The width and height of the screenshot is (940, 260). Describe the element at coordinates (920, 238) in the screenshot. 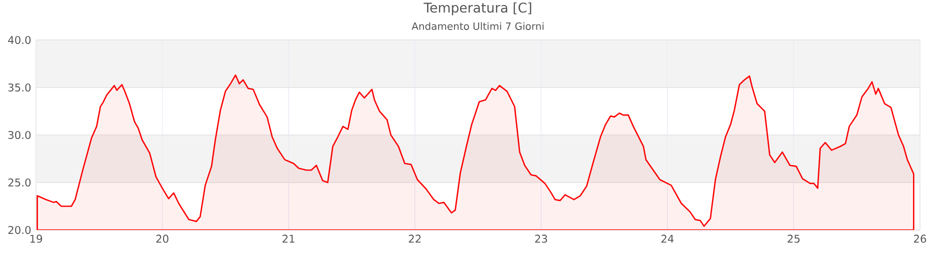

I see `x-tick-label: 26` at that location.